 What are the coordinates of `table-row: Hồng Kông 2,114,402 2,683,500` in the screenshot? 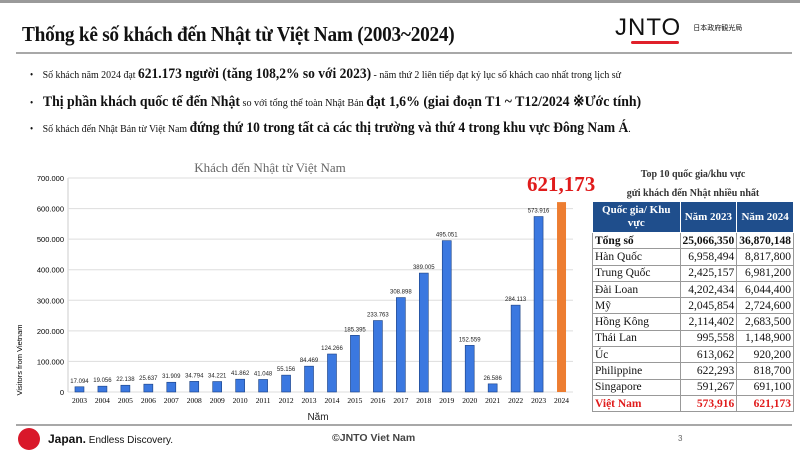 It's located at (693, 322).